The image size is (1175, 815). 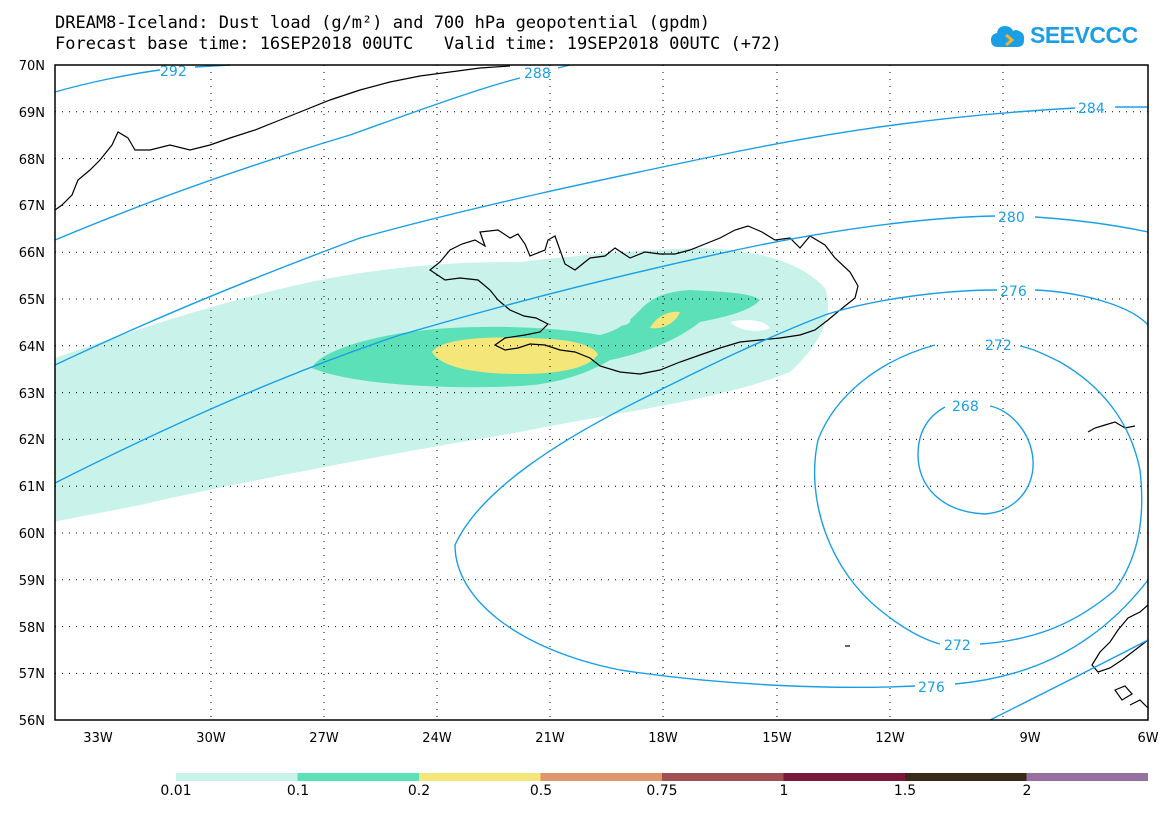 I want to click on colorbar, so click(x=662, y=777).